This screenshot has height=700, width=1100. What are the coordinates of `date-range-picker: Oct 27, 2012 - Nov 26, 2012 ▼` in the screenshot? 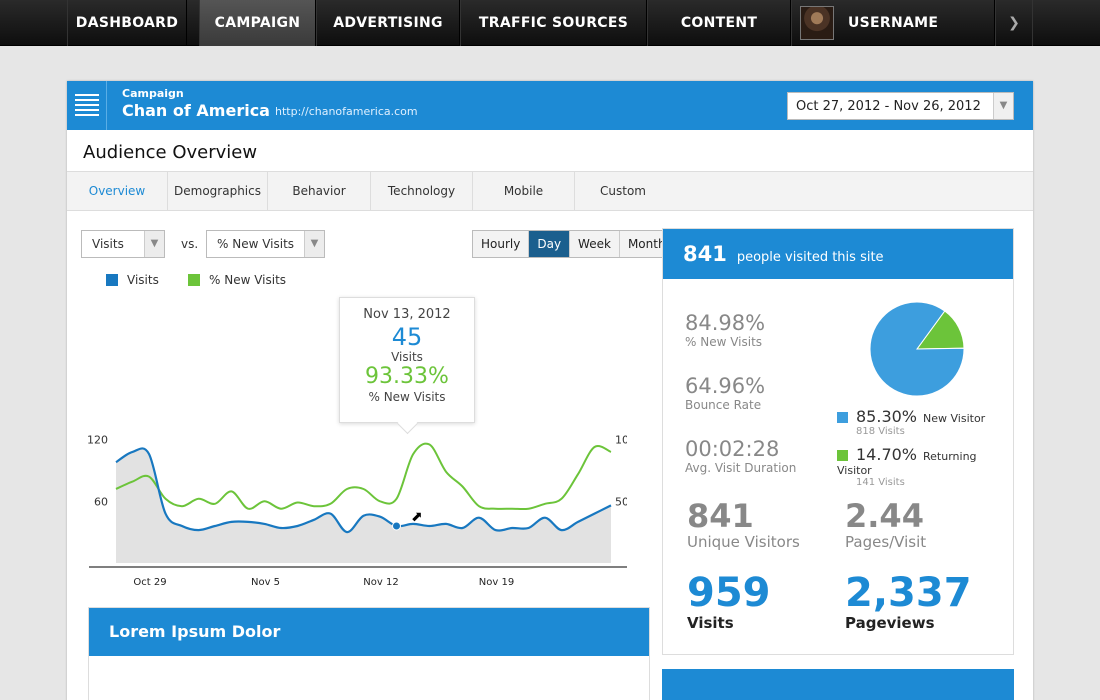 It's located at (900, 106).